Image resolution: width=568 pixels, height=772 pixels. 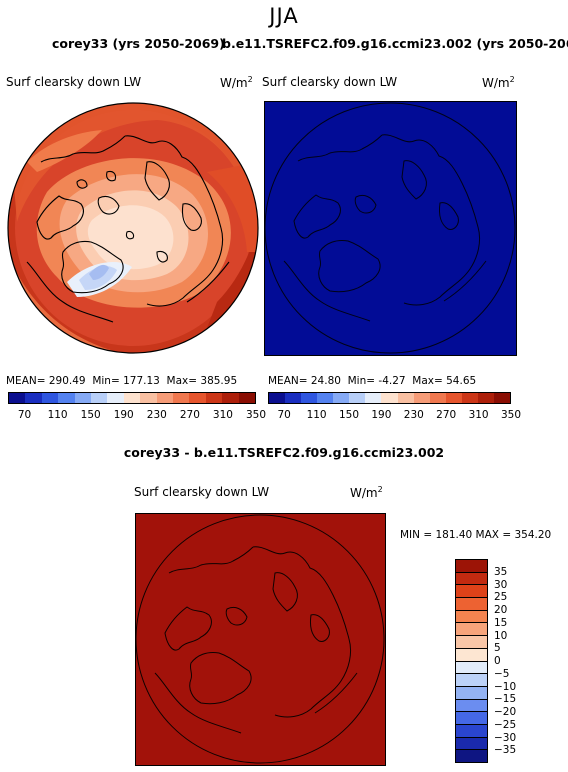 What do you see at coordinates (260, 639) in the screenshot?
I see `diff-polar-map` at bounding box center [260, 639].